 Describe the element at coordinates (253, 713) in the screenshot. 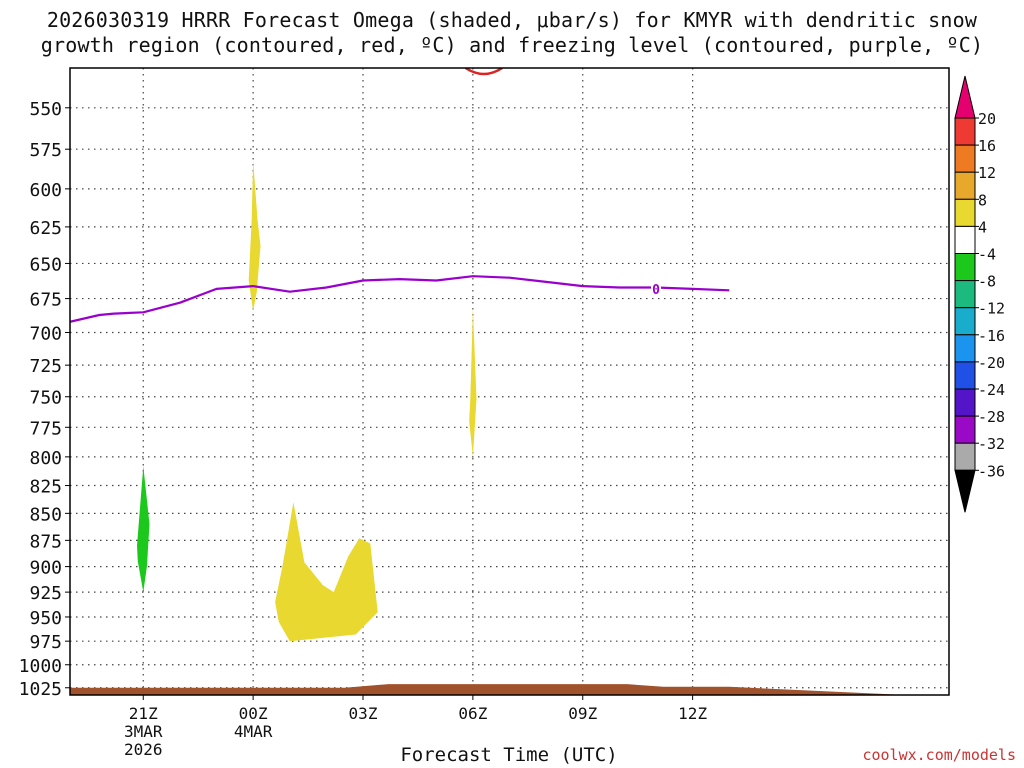

I see `x-tick-label-00Z: 00Z` at that location.